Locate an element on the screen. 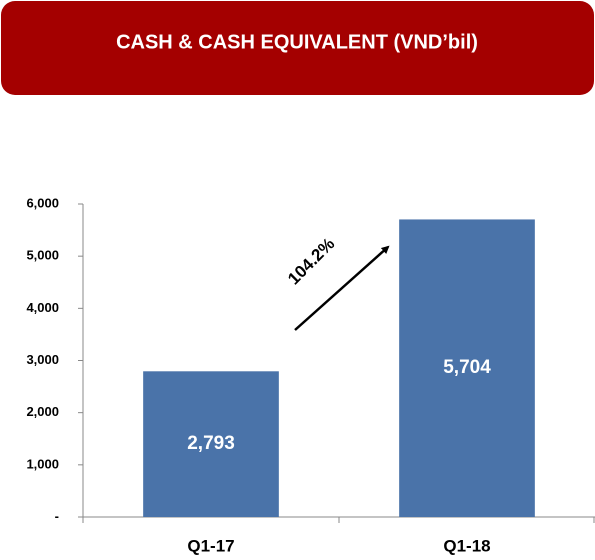 This screenshot has width=595, height=560. value-label: 2,793 is located at coordinates (211, 443).